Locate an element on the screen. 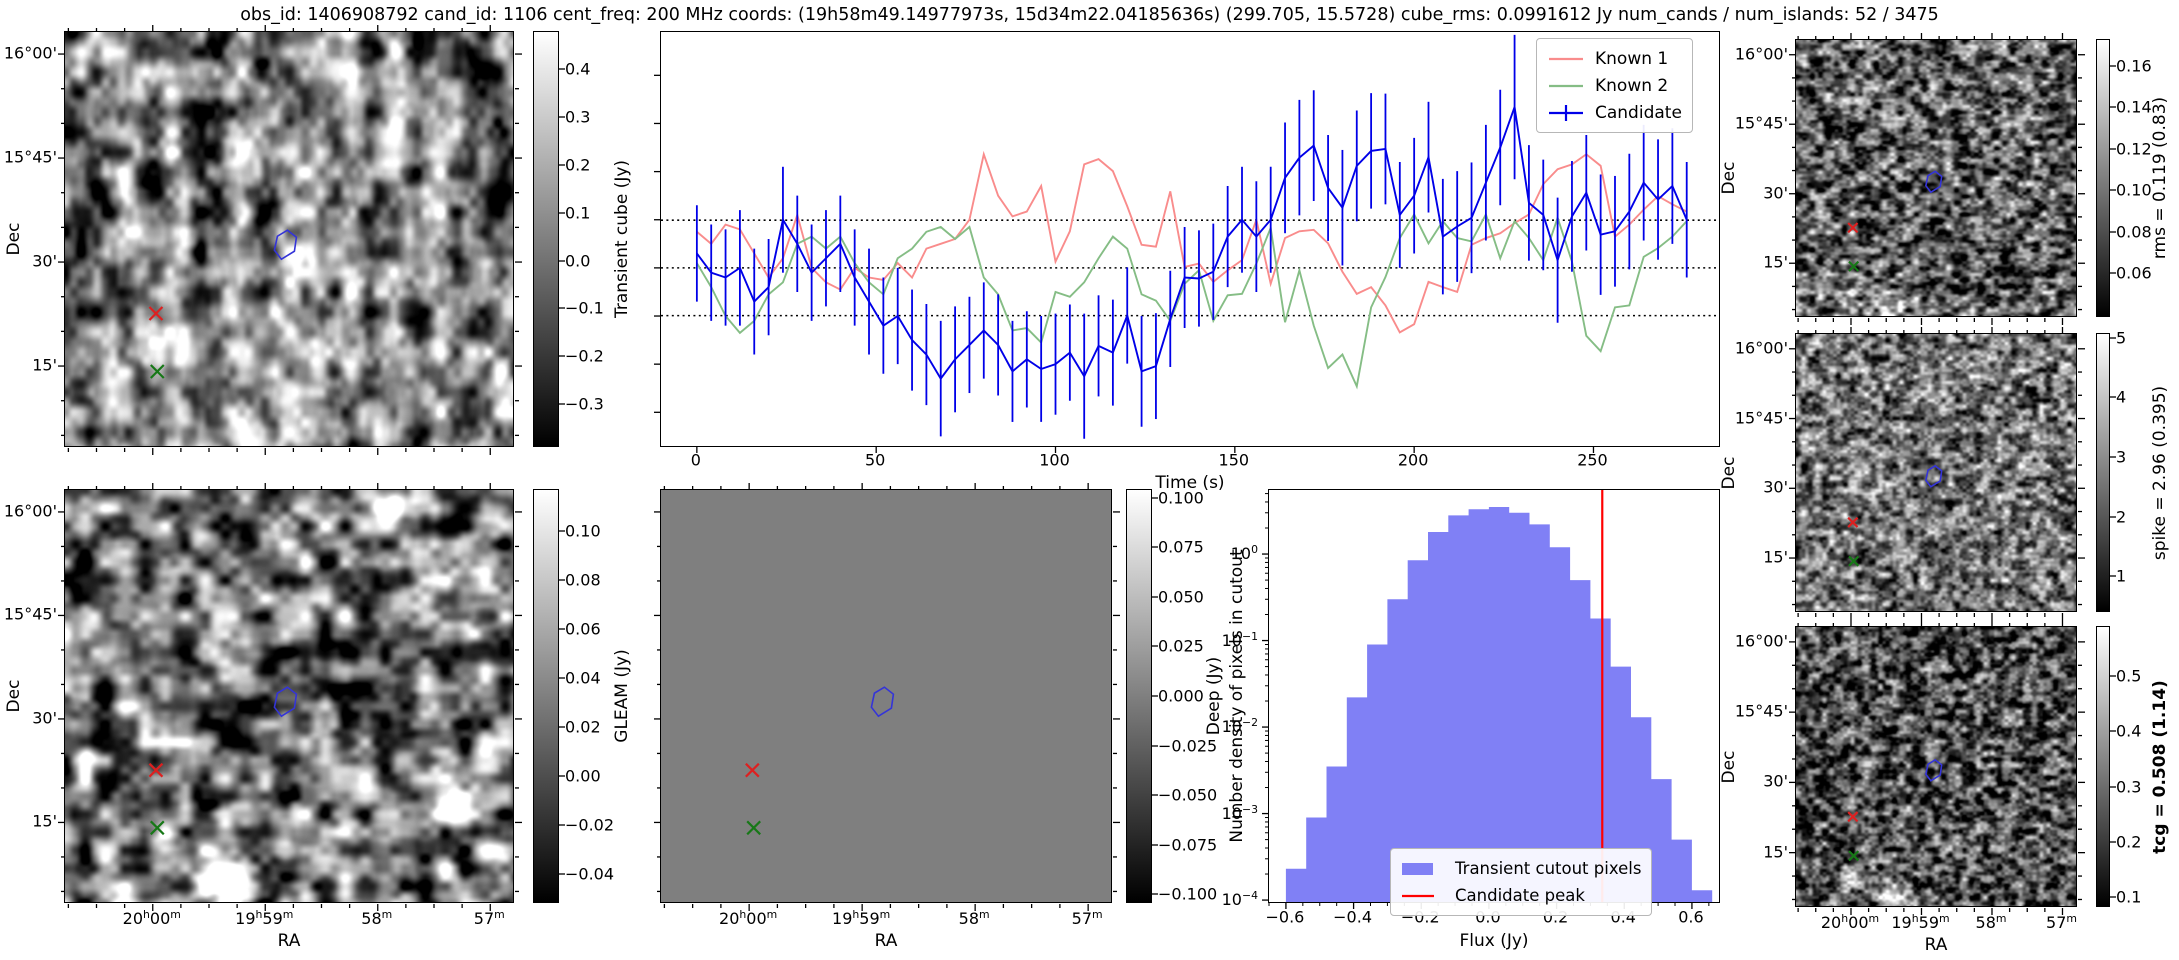 The height and width of the screenshot is (960, 2179). transient-cutout-panel is located at coordinates (290, 240).